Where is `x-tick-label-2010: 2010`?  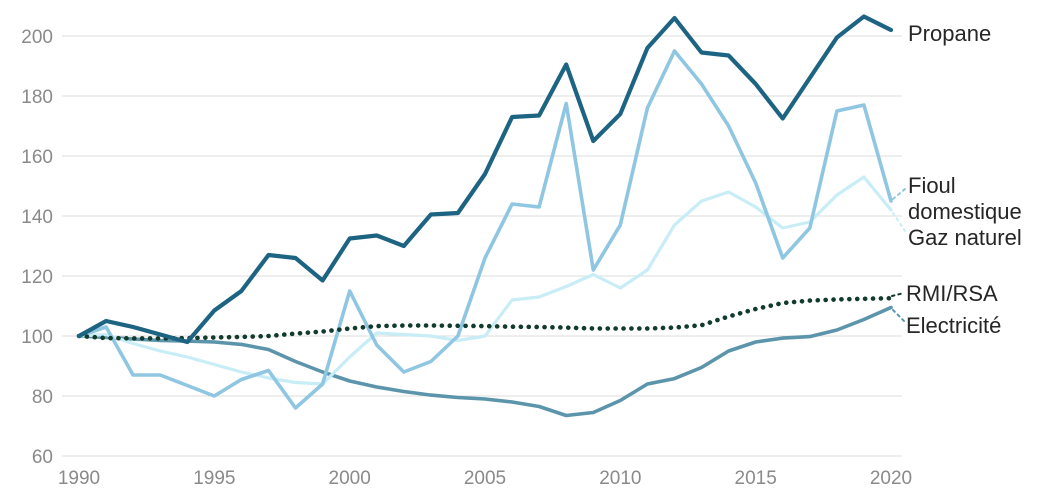 x-tick-label-2010: 2010 is located at coordinates (620, 478).